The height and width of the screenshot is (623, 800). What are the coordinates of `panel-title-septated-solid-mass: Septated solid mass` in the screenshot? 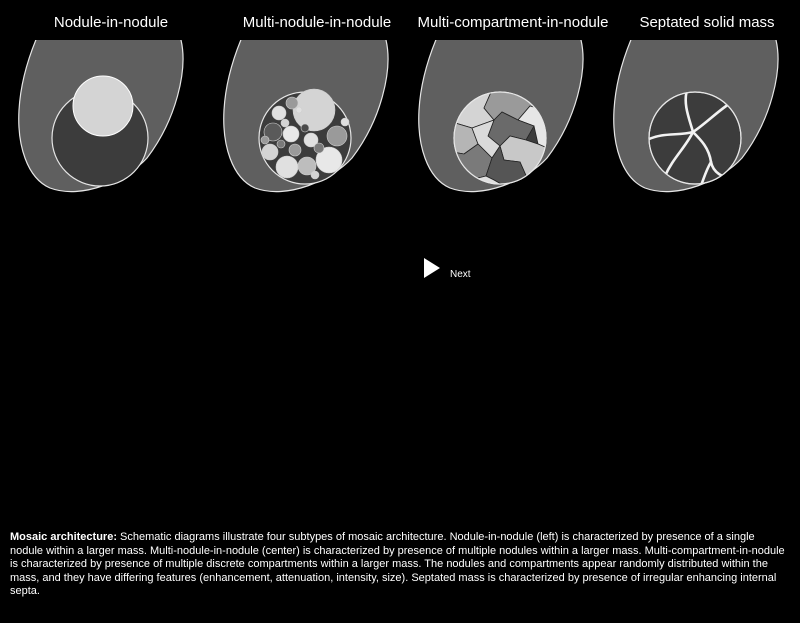 It's located at (707, 22).